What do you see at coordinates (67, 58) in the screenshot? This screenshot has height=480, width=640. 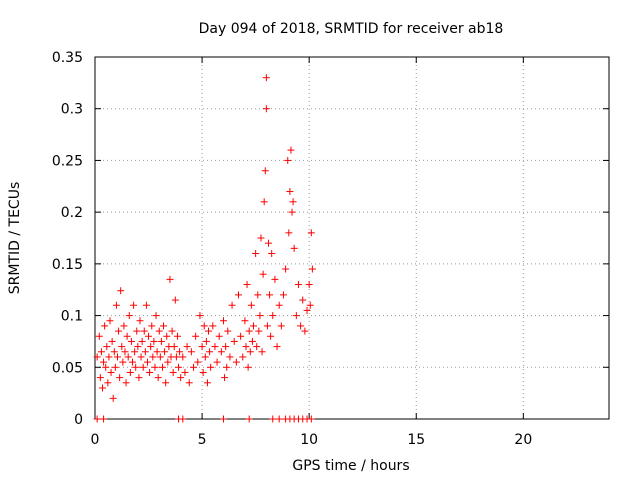 I see `y-tick-label: 0.35` at bounding box center [67, 58].